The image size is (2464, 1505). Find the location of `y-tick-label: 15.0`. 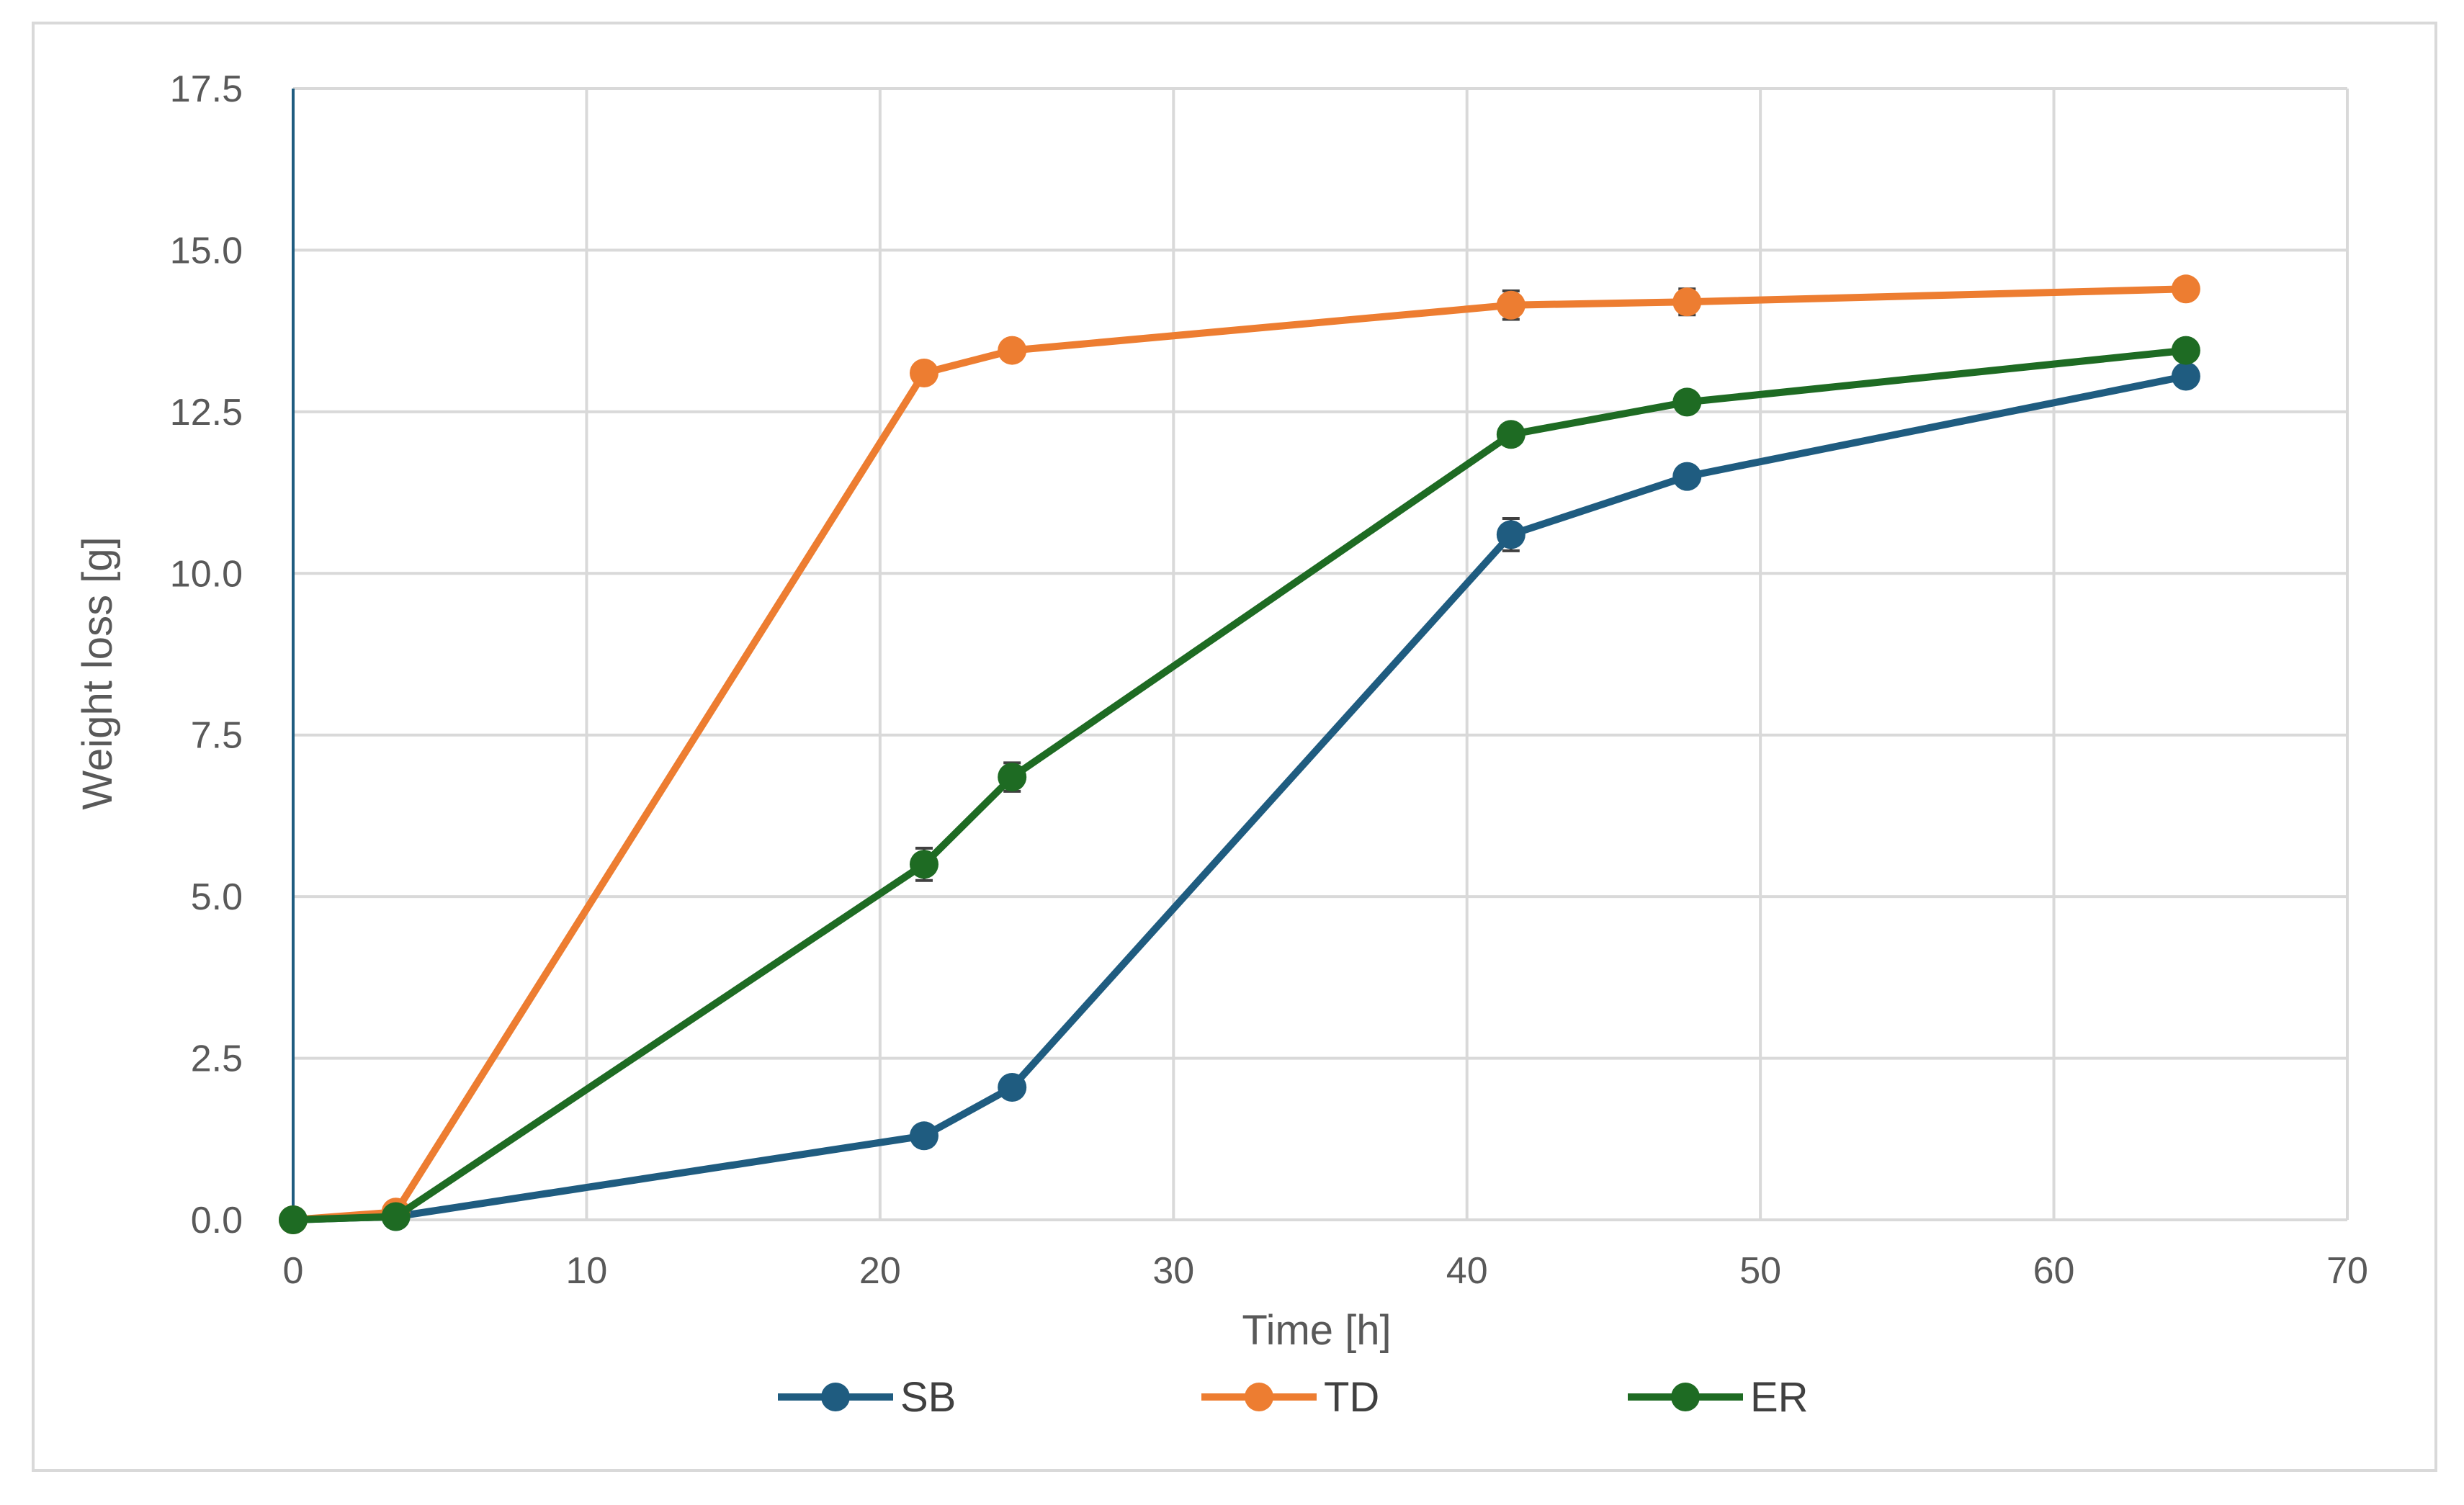

y-tick-label: 15.0 is located at coordinates (206, 250).